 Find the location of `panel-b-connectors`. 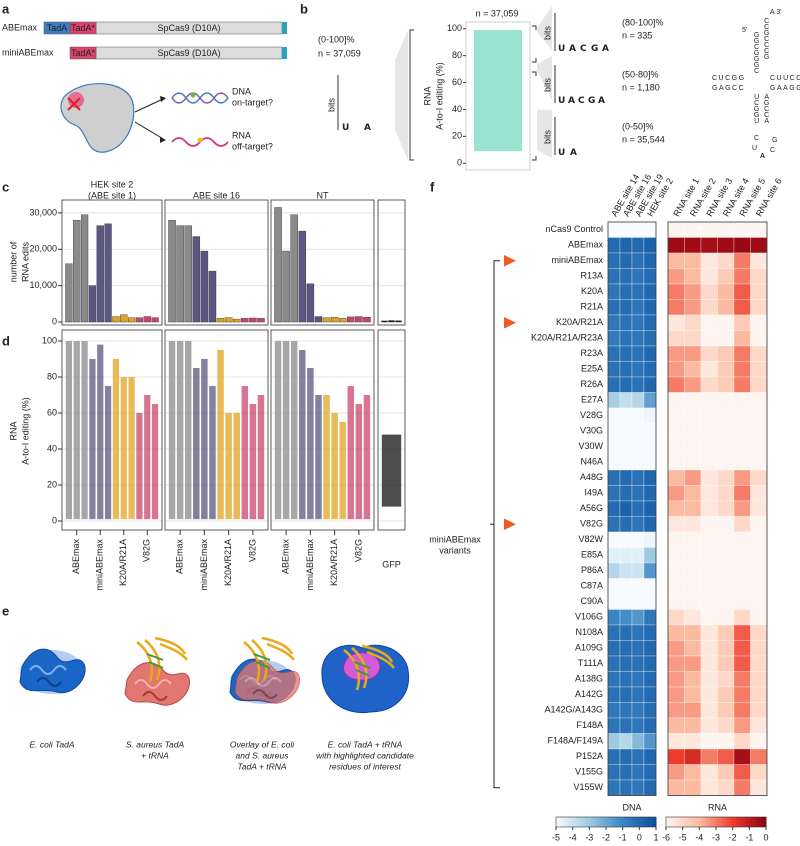

panel-b-connectors is located at coordinates (473, 83).